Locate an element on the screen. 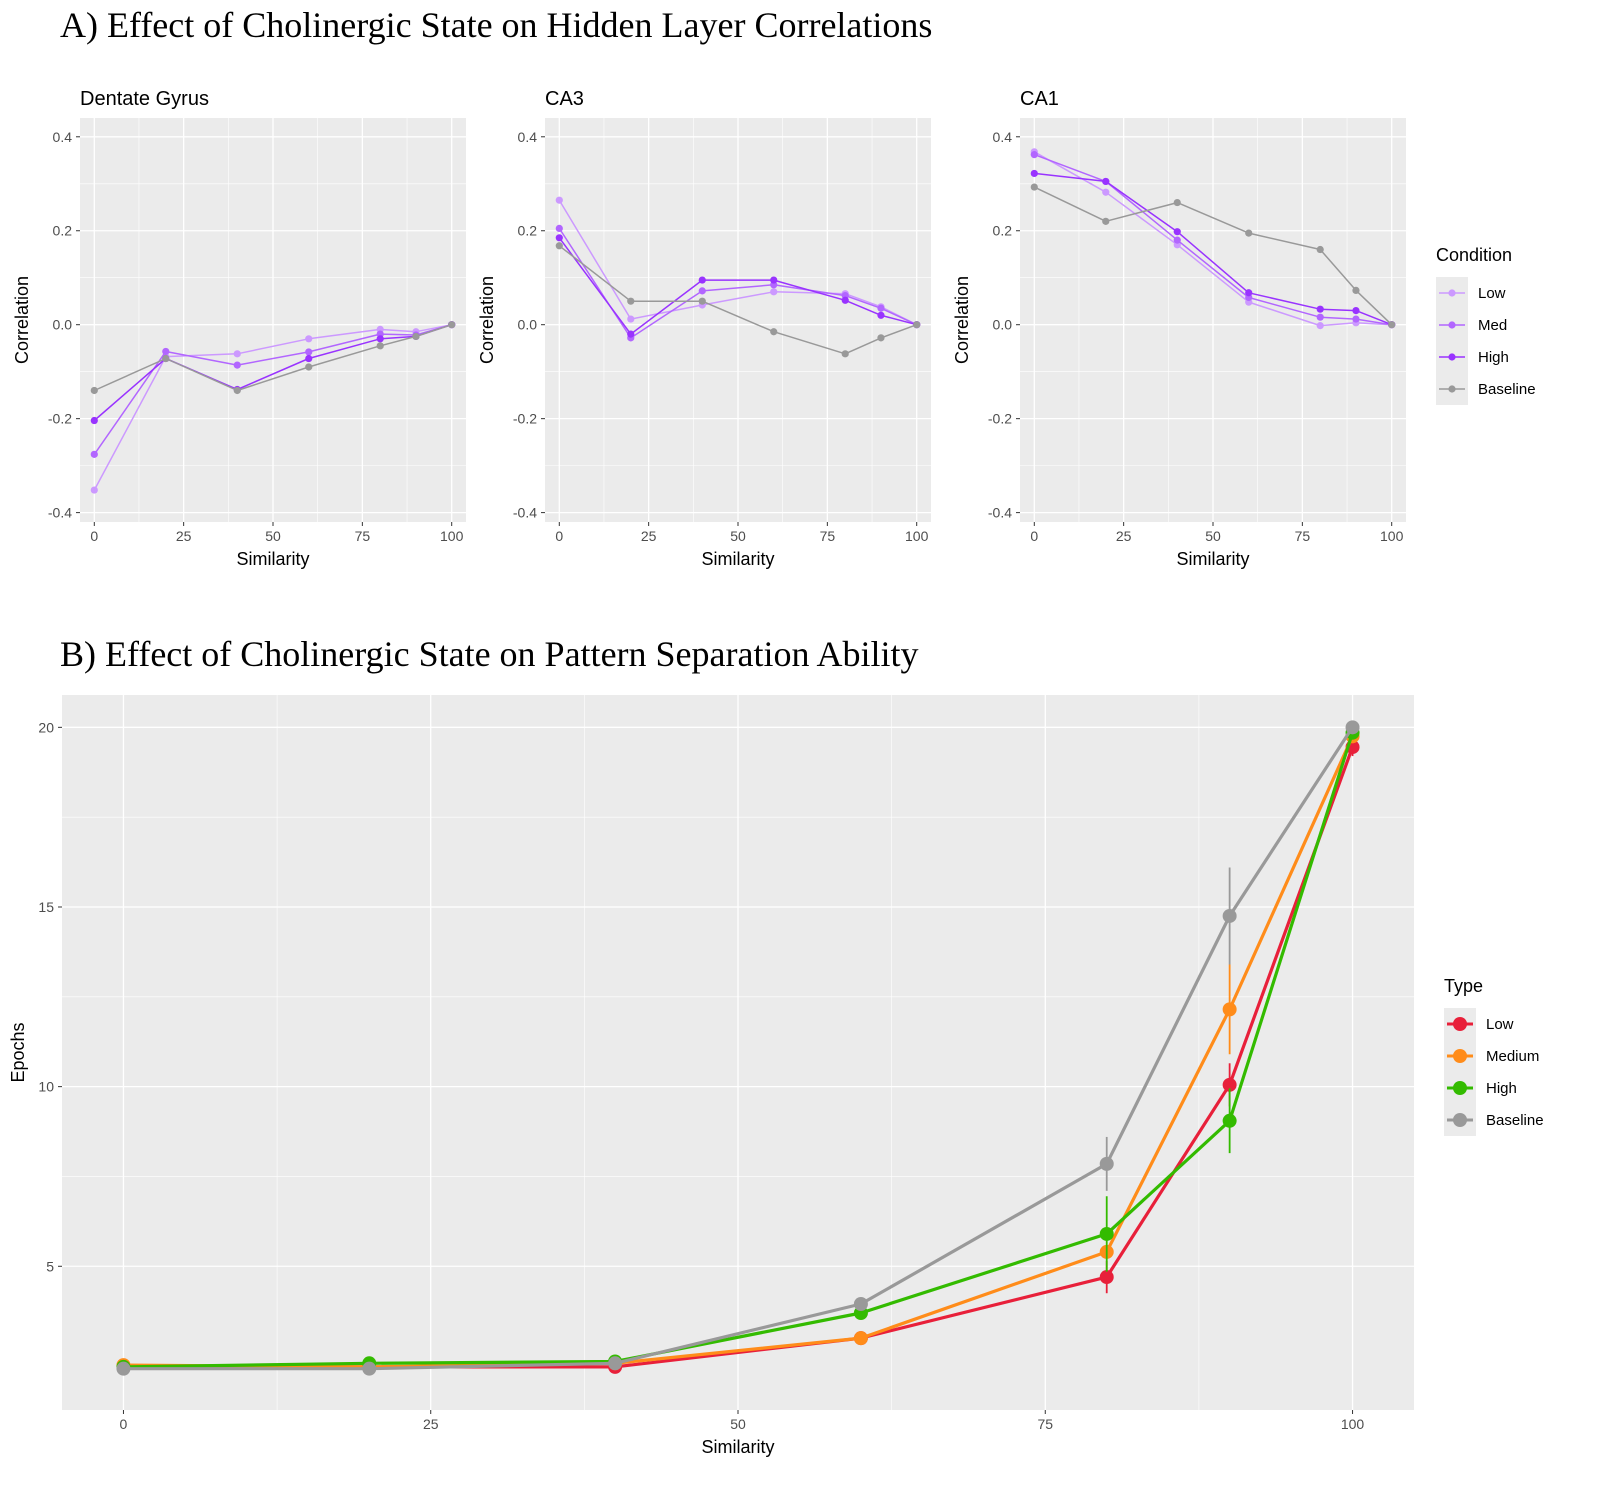  panel-title: Dentate Gyrus is located at coordinates (144, 99).